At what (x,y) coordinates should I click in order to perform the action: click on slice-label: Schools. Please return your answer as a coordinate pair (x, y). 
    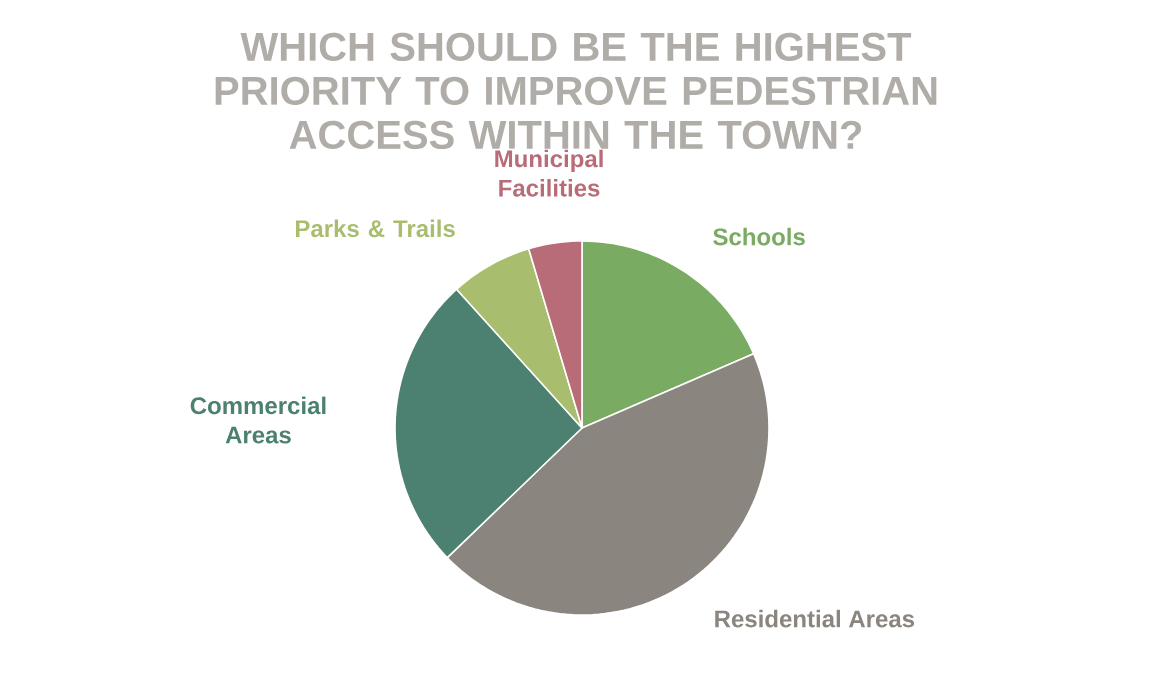
    Looking at the image, I should click on (759, 236).